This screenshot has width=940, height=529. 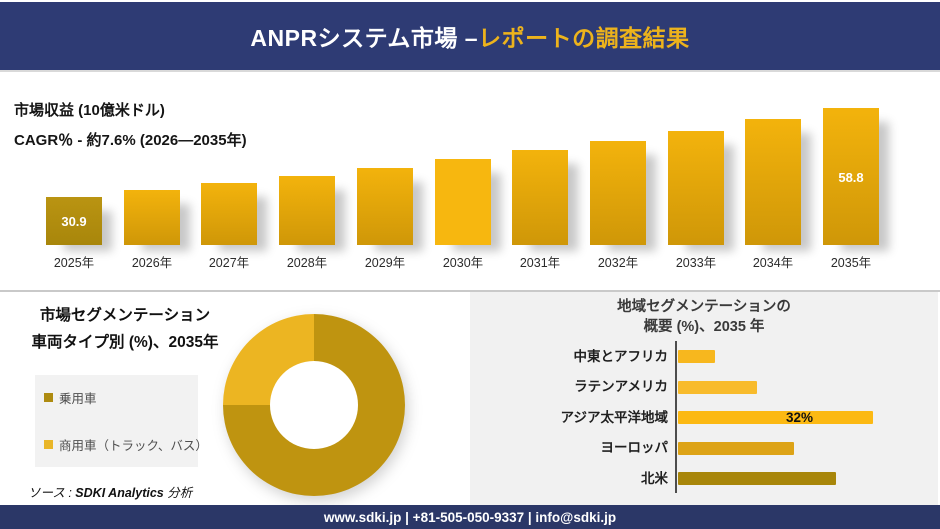 I want to click on legend-item-2: 商用車（トラック、バス）, so click(x=126, y=445).